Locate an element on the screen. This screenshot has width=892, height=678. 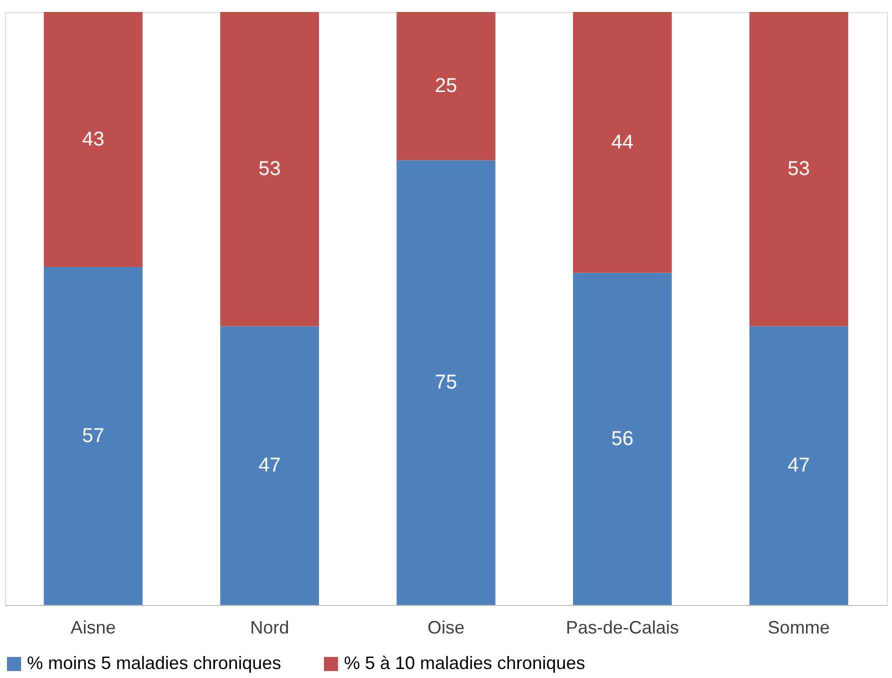
data-label: 56 is located at coordinates (622, 439).